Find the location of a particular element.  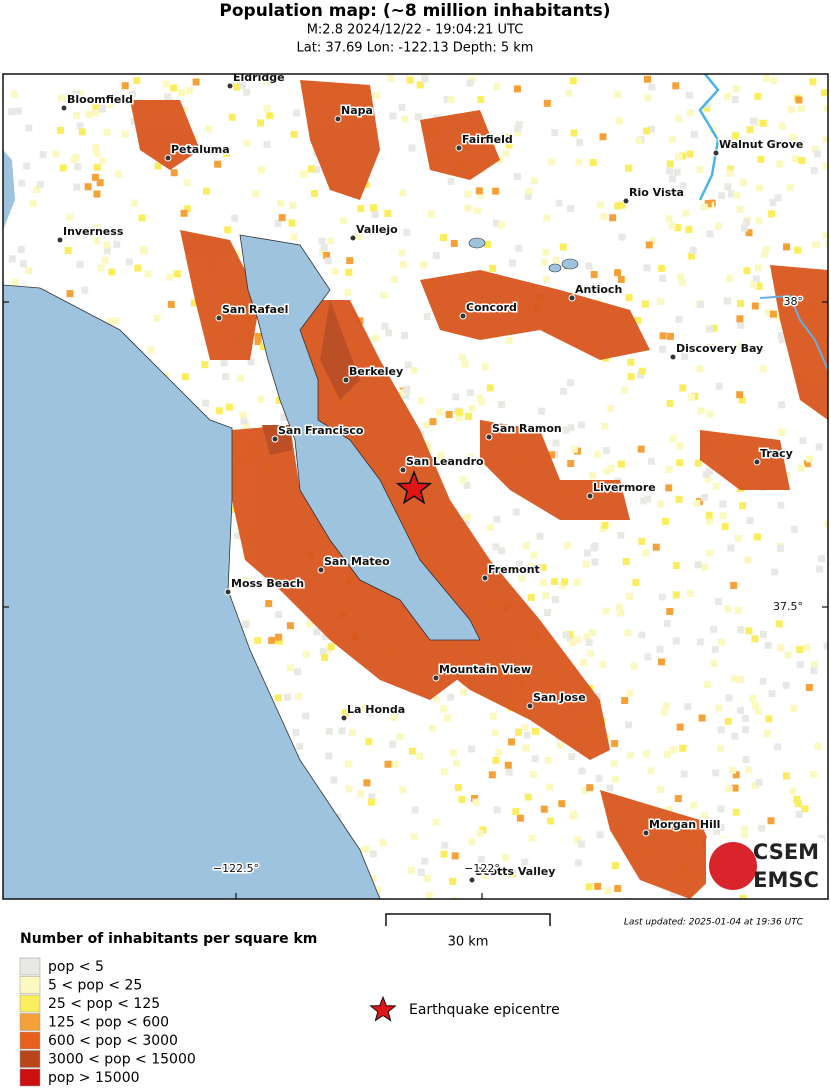

legend-title: Number of inhabitants per square km is located at coordinates (168, 939).